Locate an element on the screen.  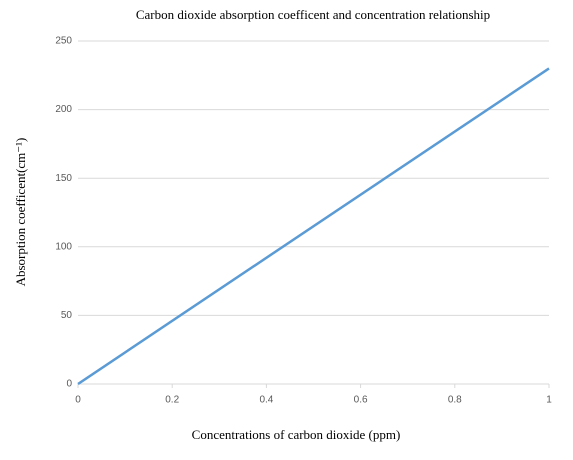
y-tick-label: 50 is located at coordinates (67, 315).